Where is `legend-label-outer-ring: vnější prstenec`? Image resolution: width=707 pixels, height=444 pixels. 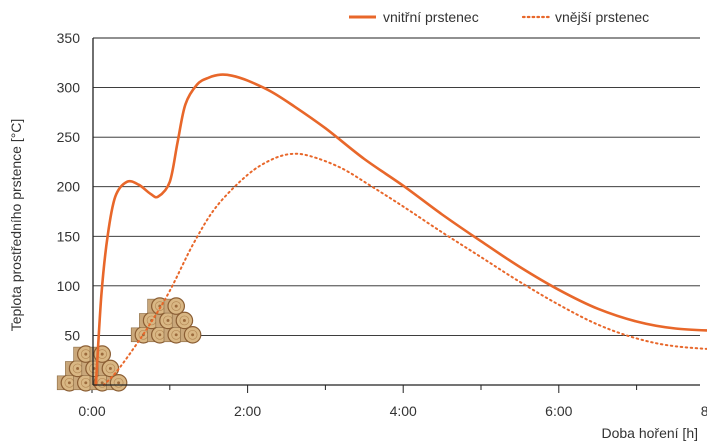 legend-label-outer-ring: vnější prstenec is located at coordinates (602, 17).